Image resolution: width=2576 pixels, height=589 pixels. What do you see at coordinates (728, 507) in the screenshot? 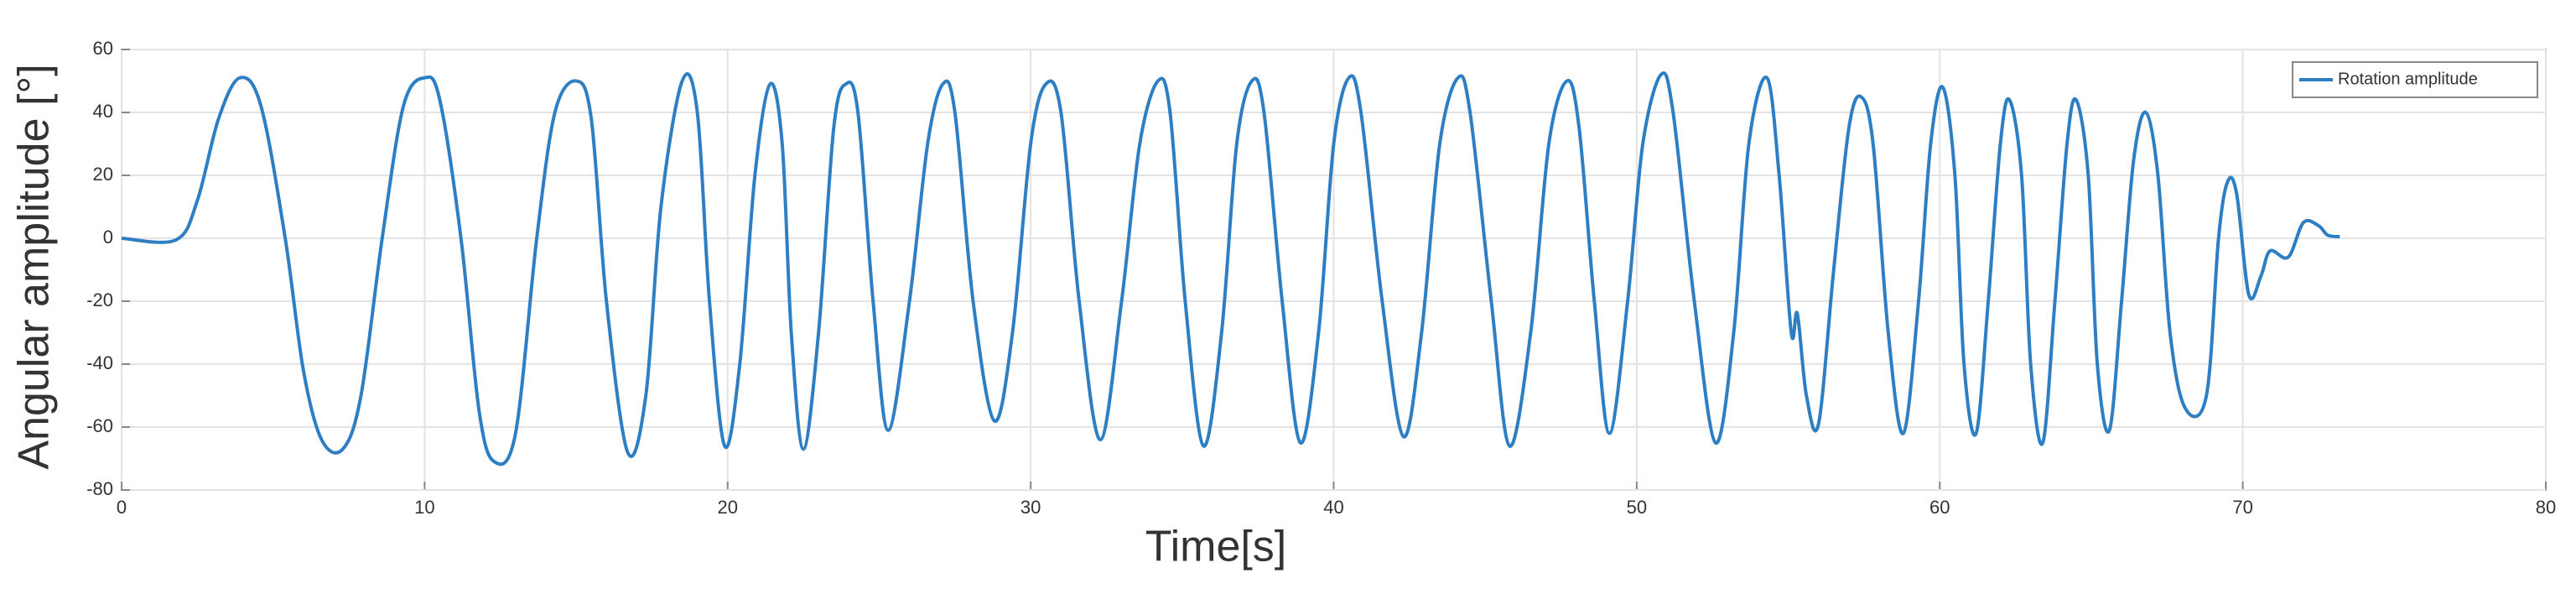
I see `x-tick-label: 20` at bounding box center [728, 507].